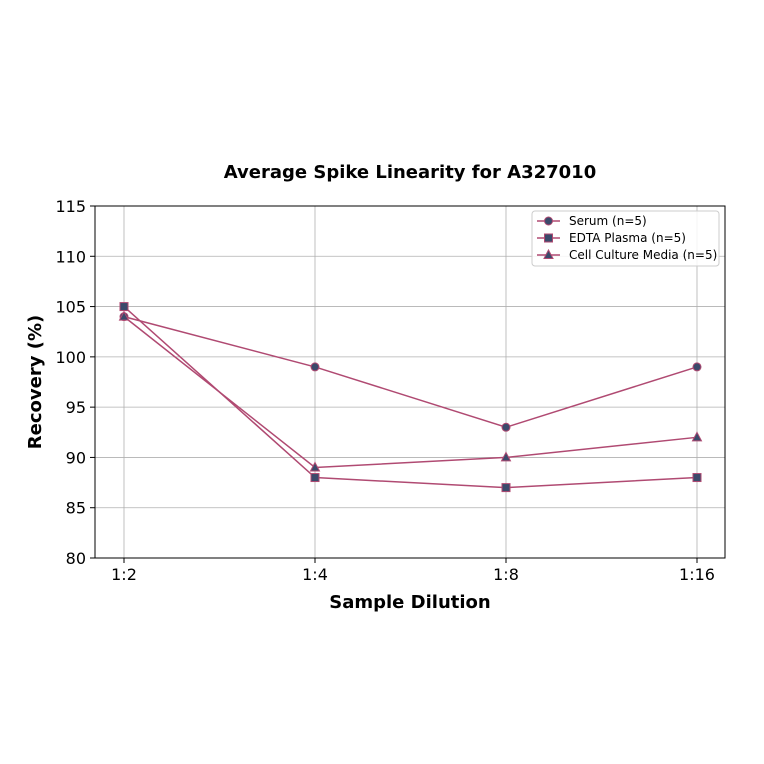  Describe the element at coordinates (75, 382) in the screenshot. I see `y-axis: 80 85 90 95 100 105 110 115` at that location.